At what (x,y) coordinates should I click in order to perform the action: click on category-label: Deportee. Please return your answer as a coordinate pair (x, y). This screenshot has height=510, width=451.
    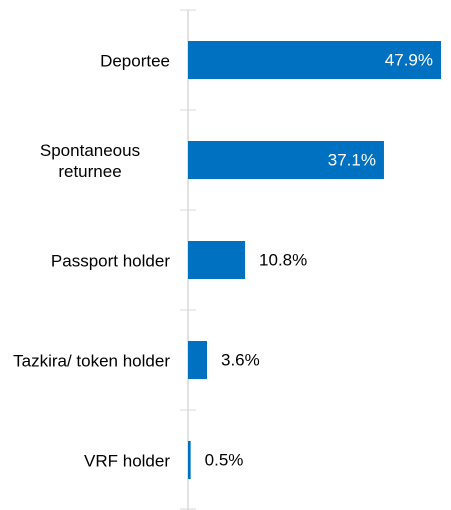
    Looking at the image, I should click on (135, 61).